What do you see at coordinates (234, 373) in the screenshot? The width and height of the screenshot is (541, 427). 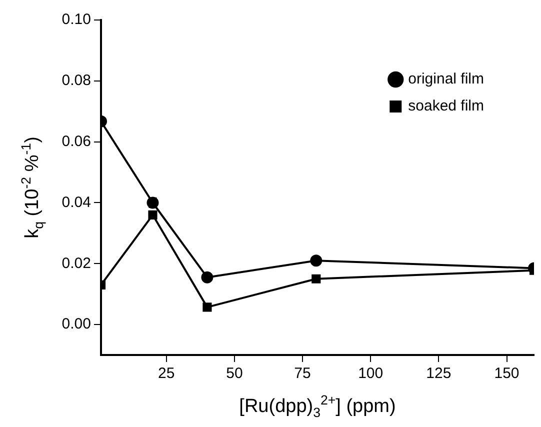 I see `x-tick-label: 50` at bounding box center [234, 373].